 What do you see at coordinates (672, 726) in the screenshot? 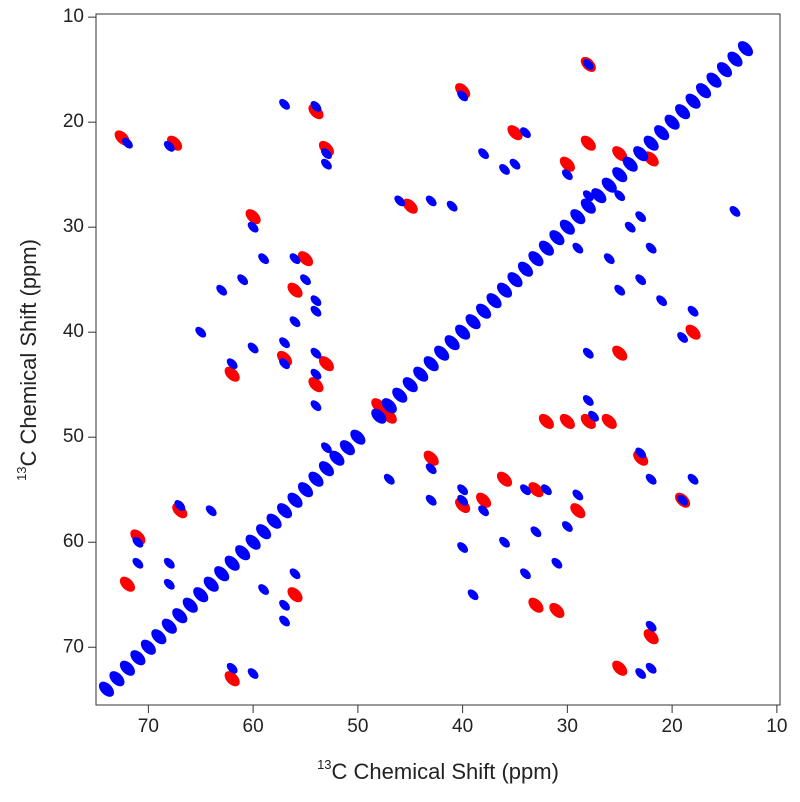
I see `x-tick-label: 20` at bounding box center [672, 726].